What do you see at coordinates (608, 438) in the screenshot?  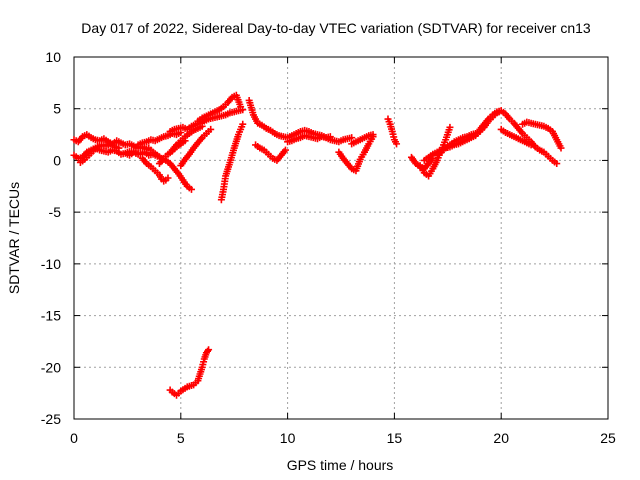 I see `x-tick-label: 25` at bounding box center [608, 438].